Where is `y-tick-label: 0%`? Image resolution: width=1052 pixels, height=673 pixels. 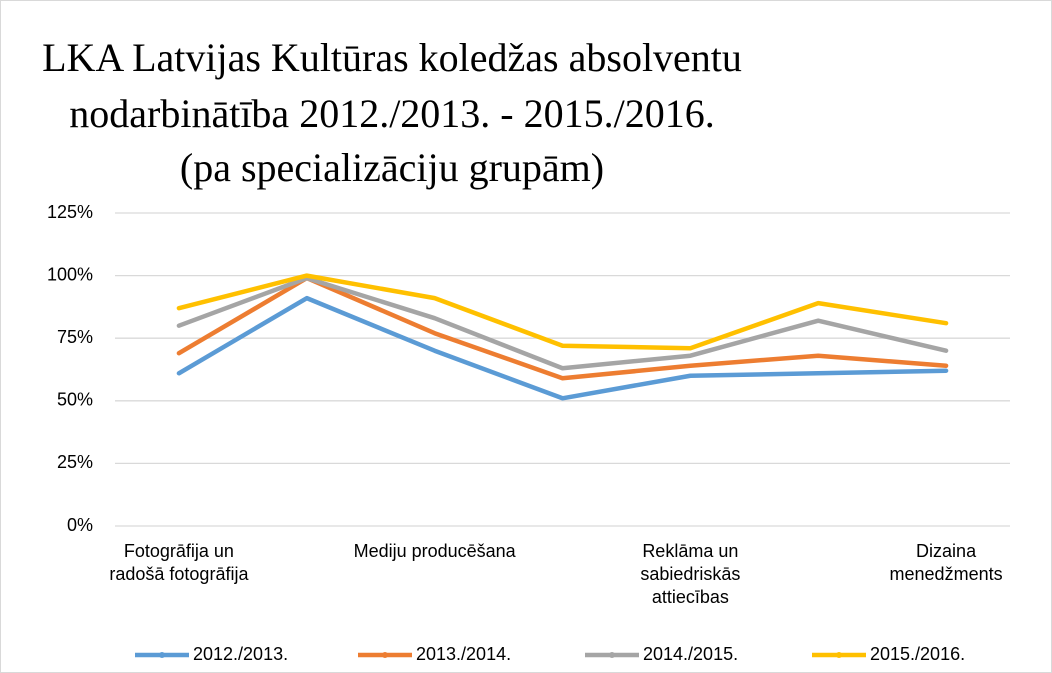 y-tick-label: 0% is located at coordinates (80, 525).